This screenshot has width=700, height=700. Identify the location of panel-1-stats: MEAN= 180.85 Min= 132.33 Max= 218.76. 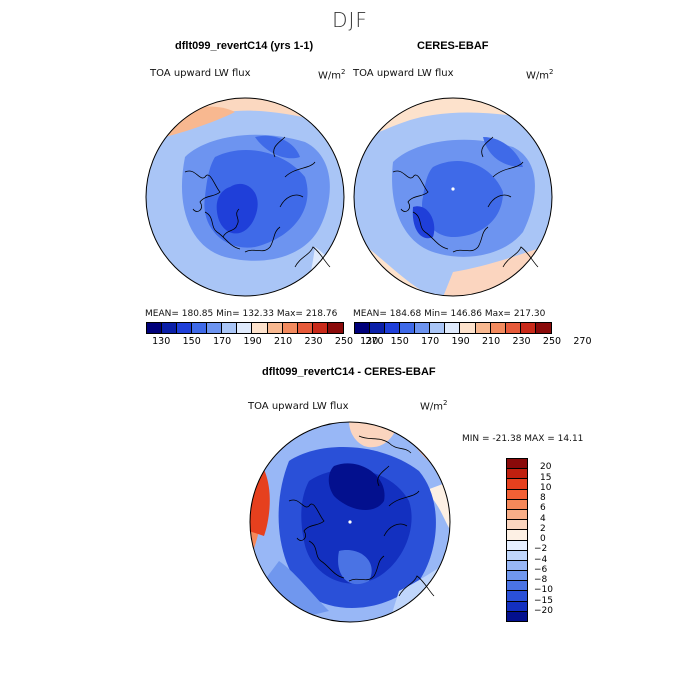
(241, 314).